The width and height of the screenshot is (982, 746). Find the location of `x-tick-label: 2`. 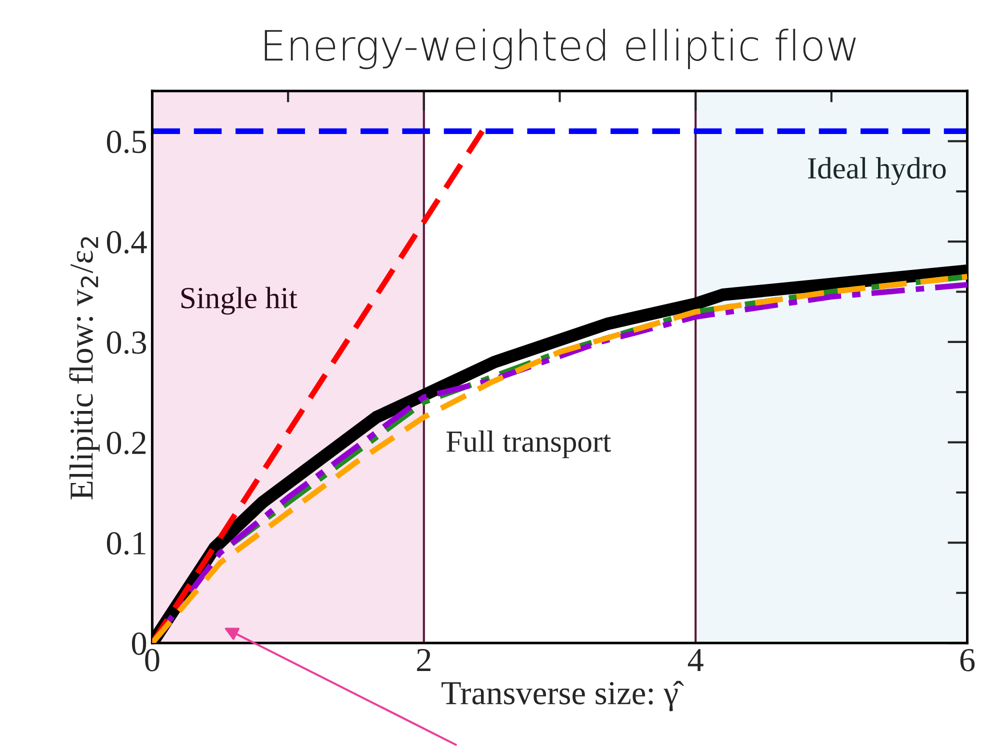

x-tick-label: 2 is located at coordinates (423, 660).